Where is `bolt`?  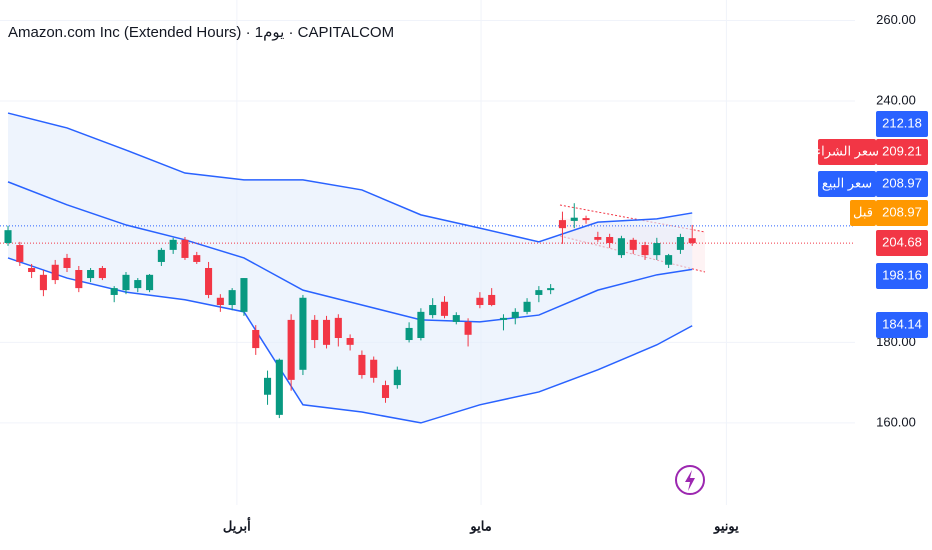 bolt is located at coordinates (690, 480).